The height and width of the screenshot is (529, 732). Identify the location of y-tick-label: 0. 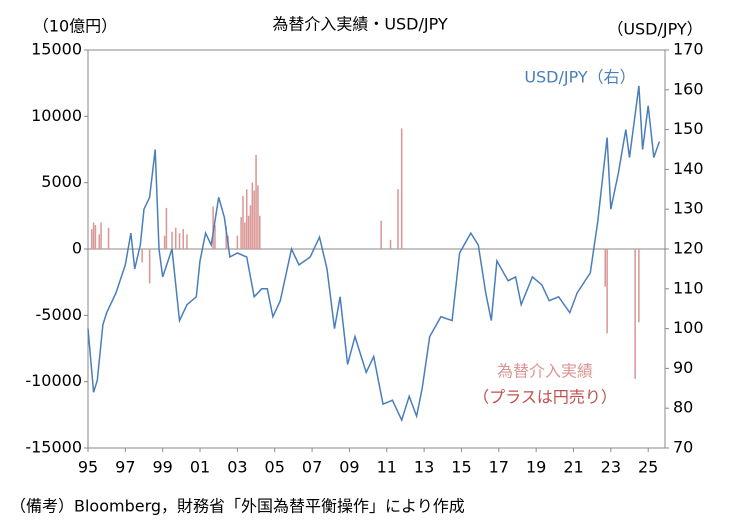
(77, 248).